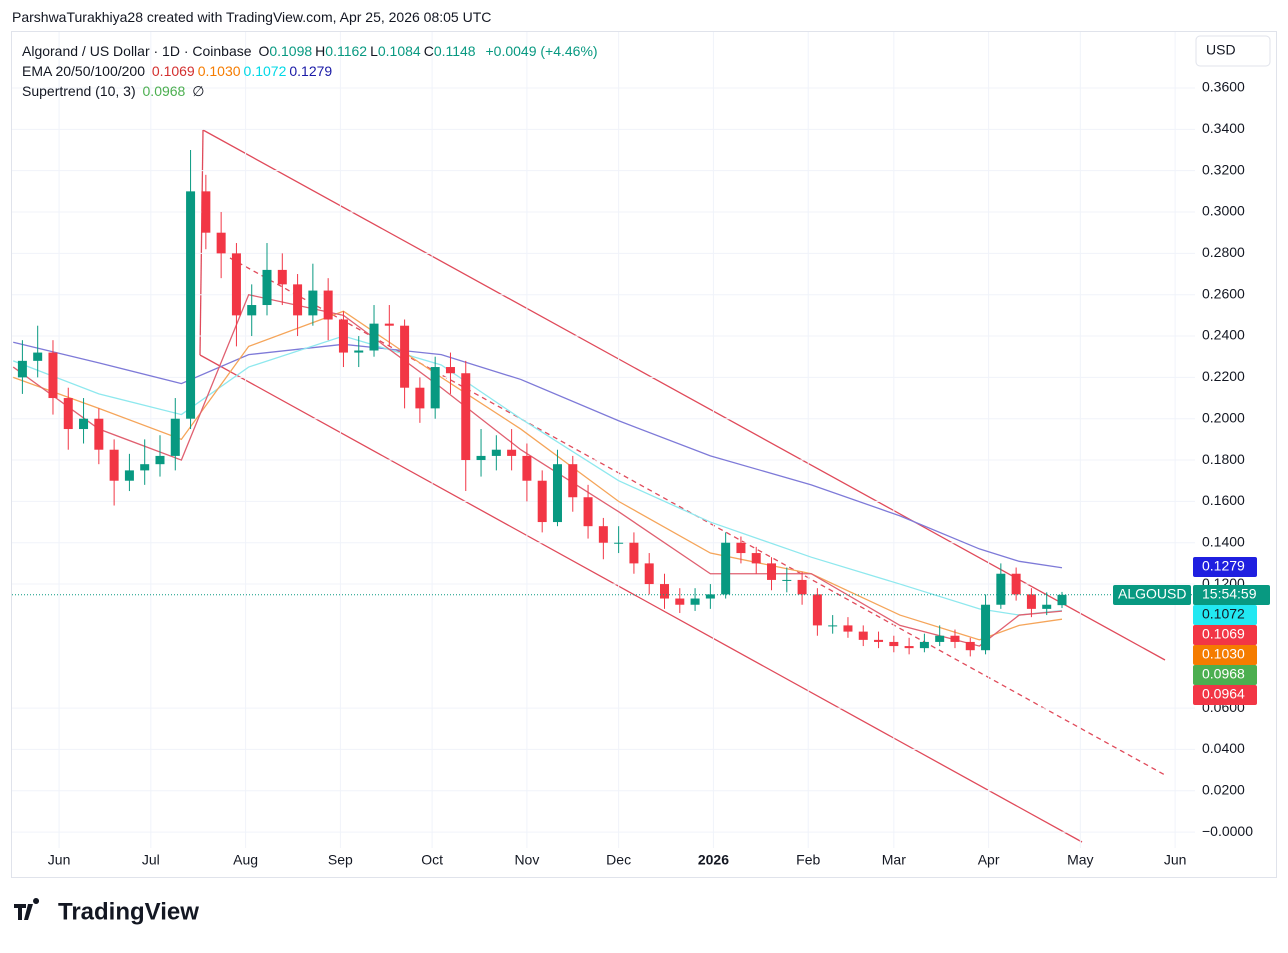 This screenshot has height=953, width=1288. What do you see at coordinates (432, 860) in the screenshot?
I see `x-tick-label: Oct` at bounding box center [432, 860].